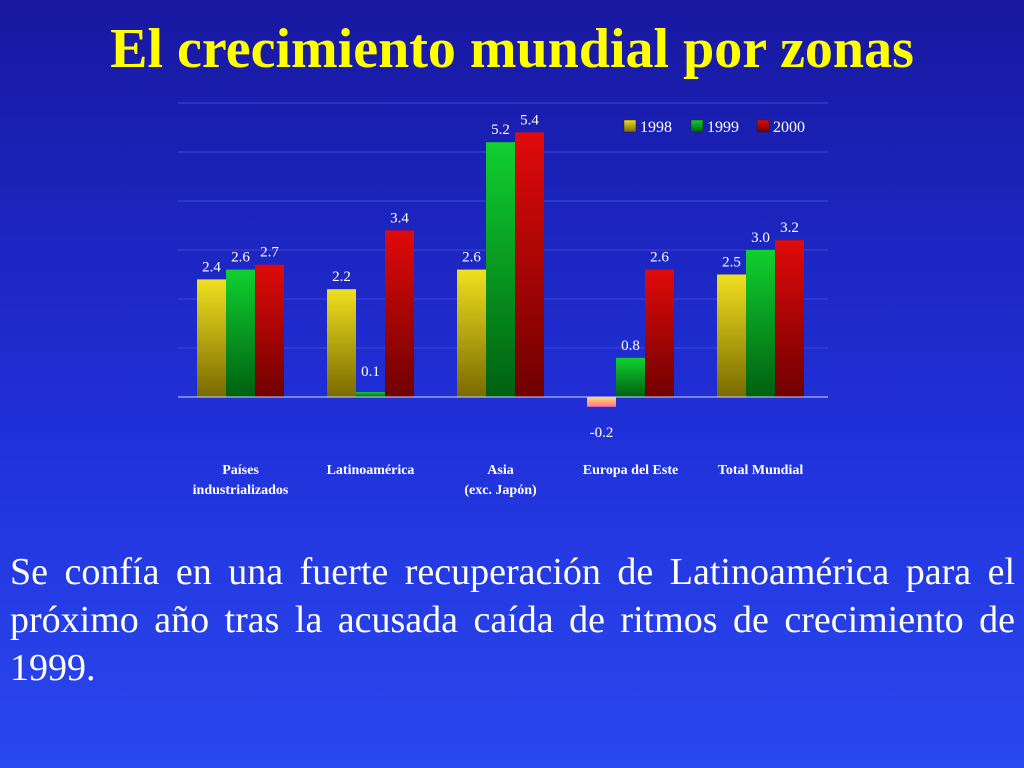 The image size is (1024, 768). What do you see at coordinates (731, 263) in the screenshot?
I see `data-label: 2.5` at bounding box center [731, 263].